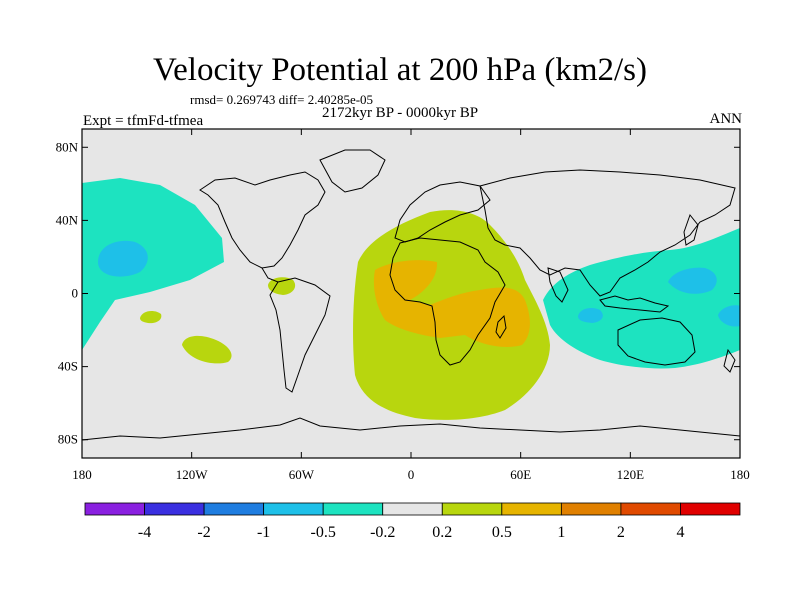  What do you see at coordinates (411, 429) in the screenshot?
I see `coastline-antarctica` at bounding box center [411, 429].